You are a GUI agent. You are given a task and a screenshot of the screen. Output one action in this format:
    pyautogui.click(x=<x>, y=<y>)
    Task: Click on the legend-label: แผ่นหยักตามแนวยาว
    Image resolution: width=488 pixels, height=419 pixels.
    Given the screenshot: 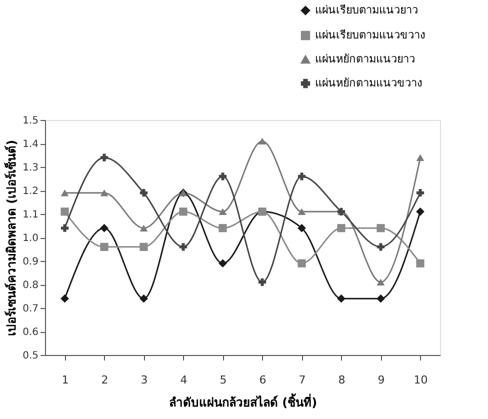 What is the action you would take?
    pyautogui.click(x=365, y=59)
    